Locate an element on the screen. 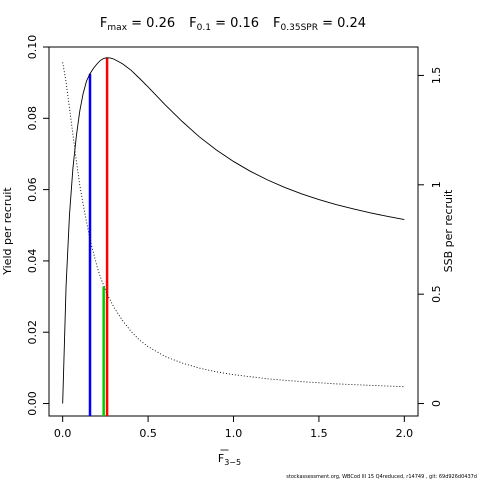 The image size is (480, 480). chart-title: Fmax = 0.26 F0.1 = 0.16 F0.35SPR = 0.24 is located at coordinates (233, 24).